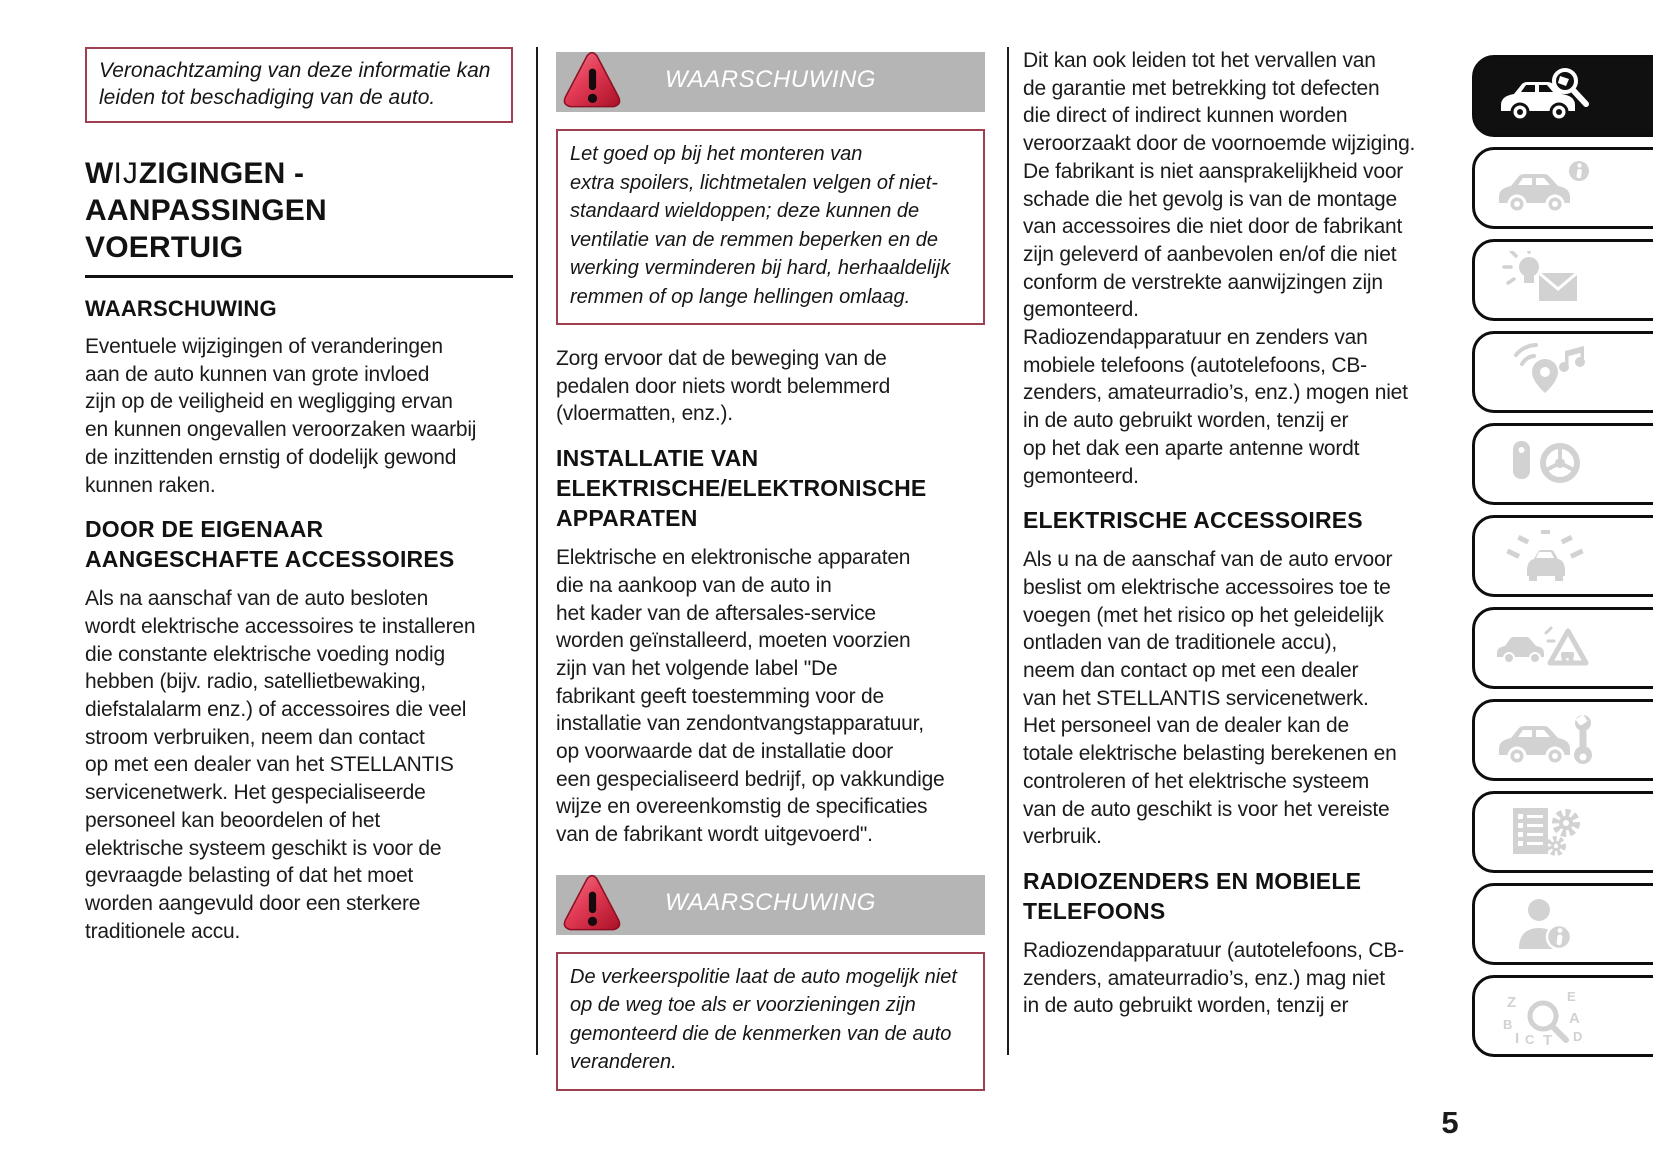 This screenshot has height=1165, width=1653. What do you see at coordinates (1543, 646) in the screenshot?
I see `emergency-triangle-icon` at bounding box center [1543, 646].